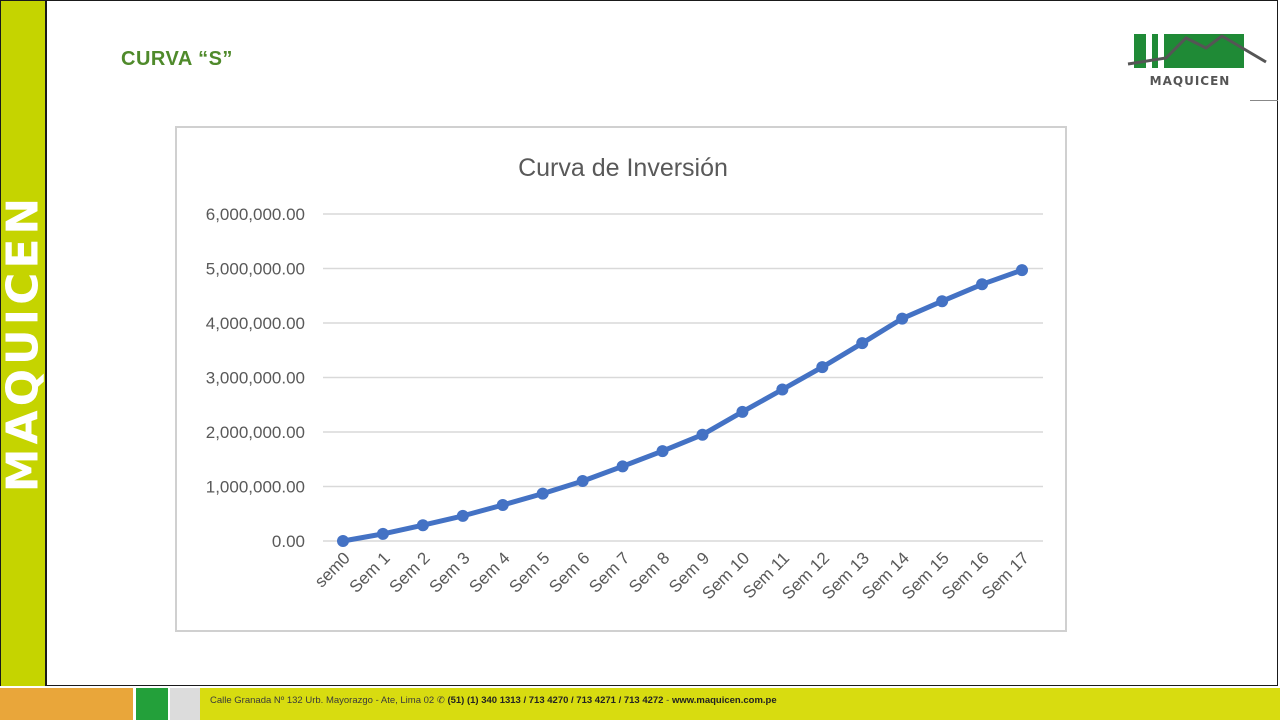 The height and width of the screenshot is (720, 1280). What do you see at coordinates (255, 432) in the screenshot?
I see `y-tick-label: 2,000,000.00` at bounding box center [255, 432].